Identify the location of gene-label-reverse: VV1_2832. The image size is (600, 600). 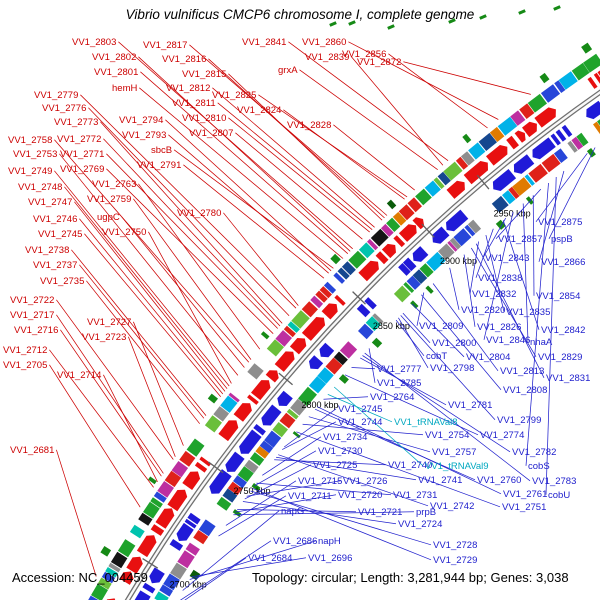
(494, 294).